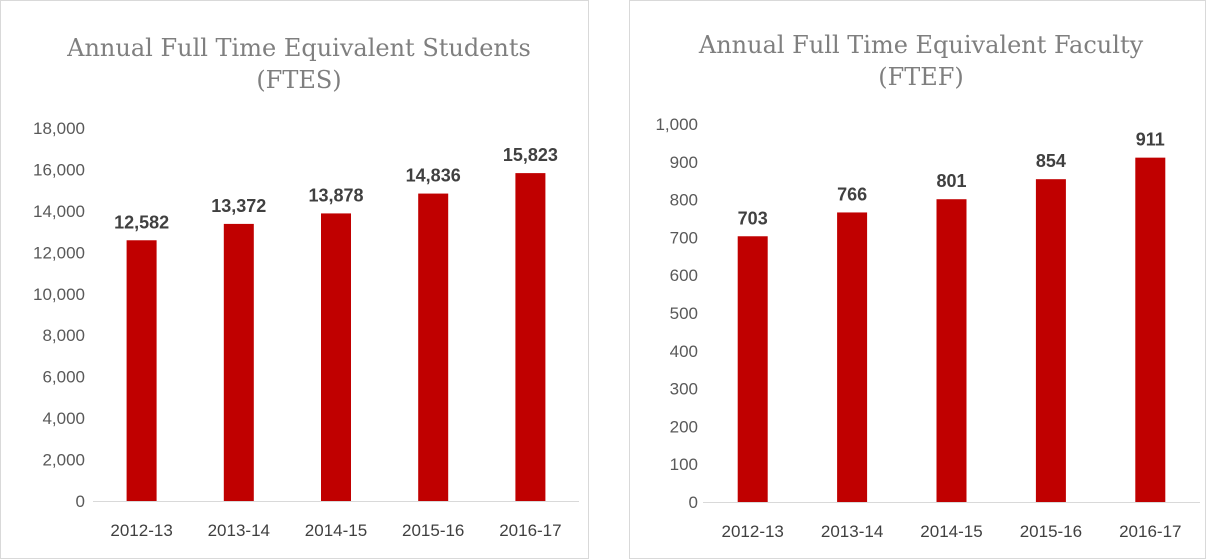 The width and height of the screenshot is (1206, 560). I want to click on chart-title: Annual Full Time Equivalent Faculty, so click(921, 45).